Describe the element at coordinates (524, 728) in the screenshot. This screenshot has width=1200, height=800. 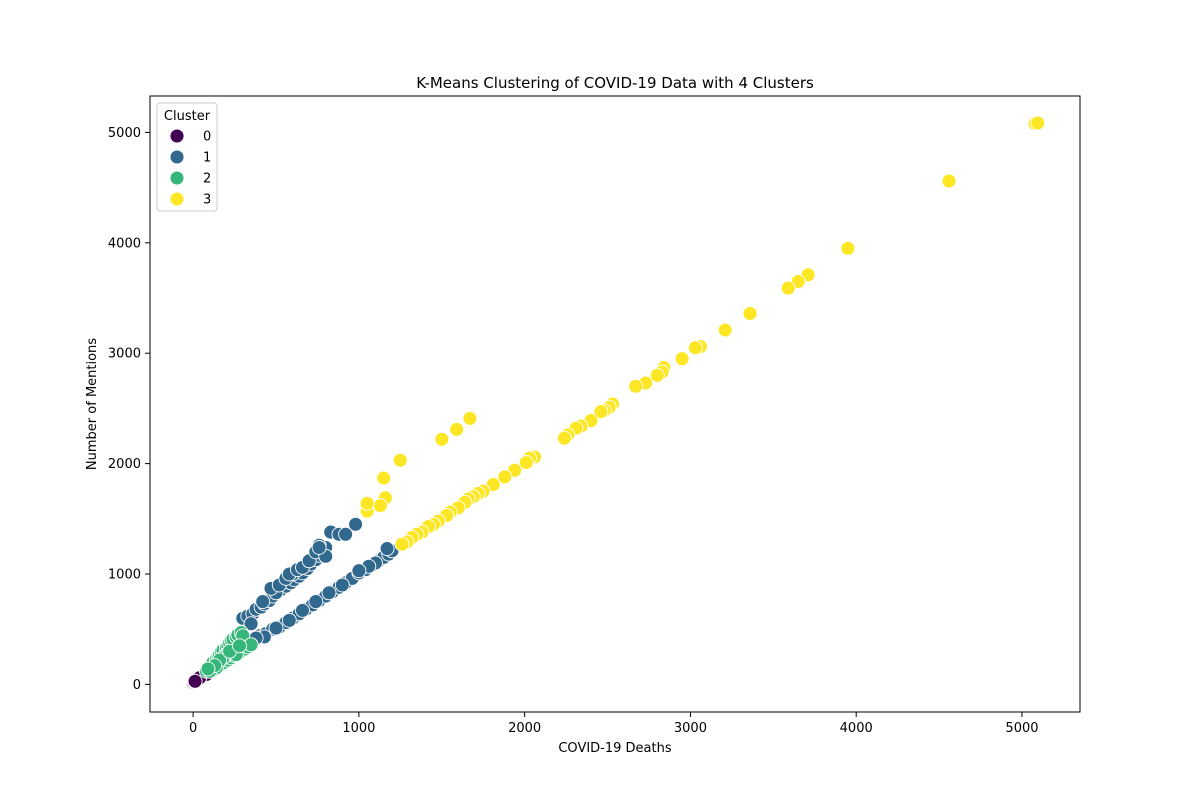
I see `x-tick-label: 2000` at that location.